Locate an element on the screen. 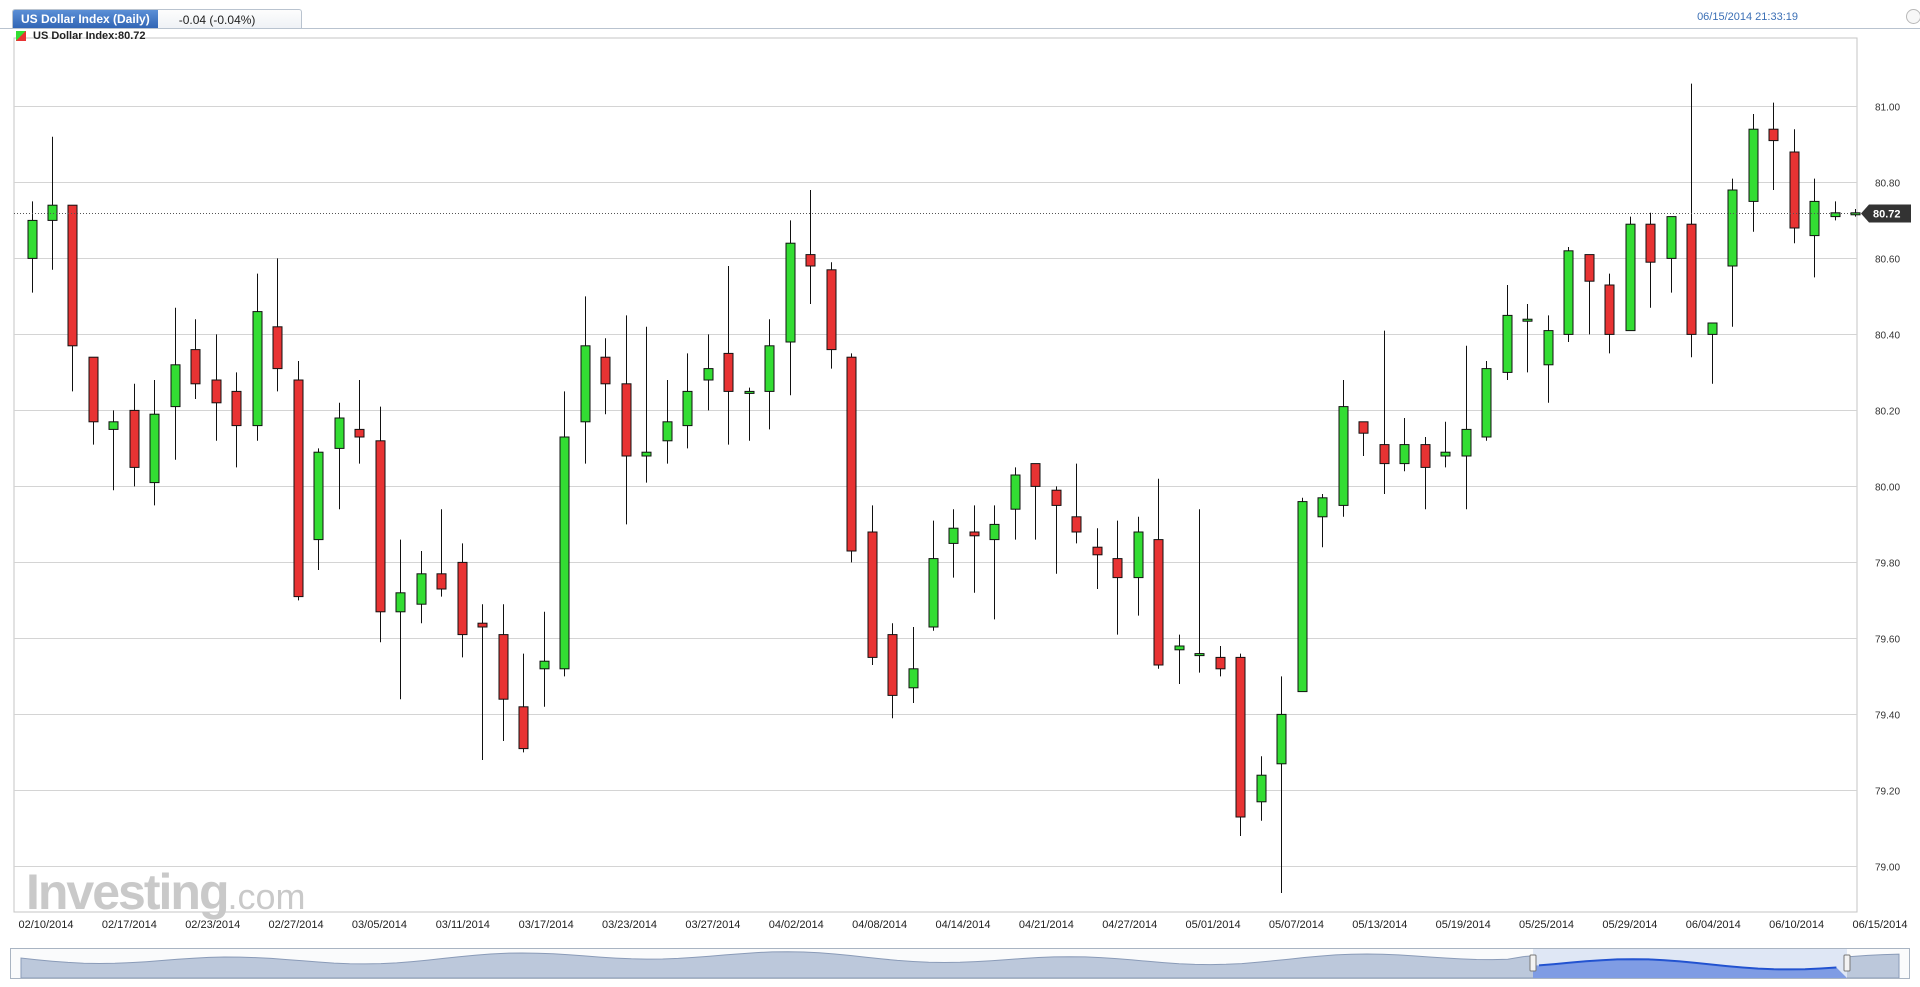  navigator-left-handle is located at coordinates (1533, 963).